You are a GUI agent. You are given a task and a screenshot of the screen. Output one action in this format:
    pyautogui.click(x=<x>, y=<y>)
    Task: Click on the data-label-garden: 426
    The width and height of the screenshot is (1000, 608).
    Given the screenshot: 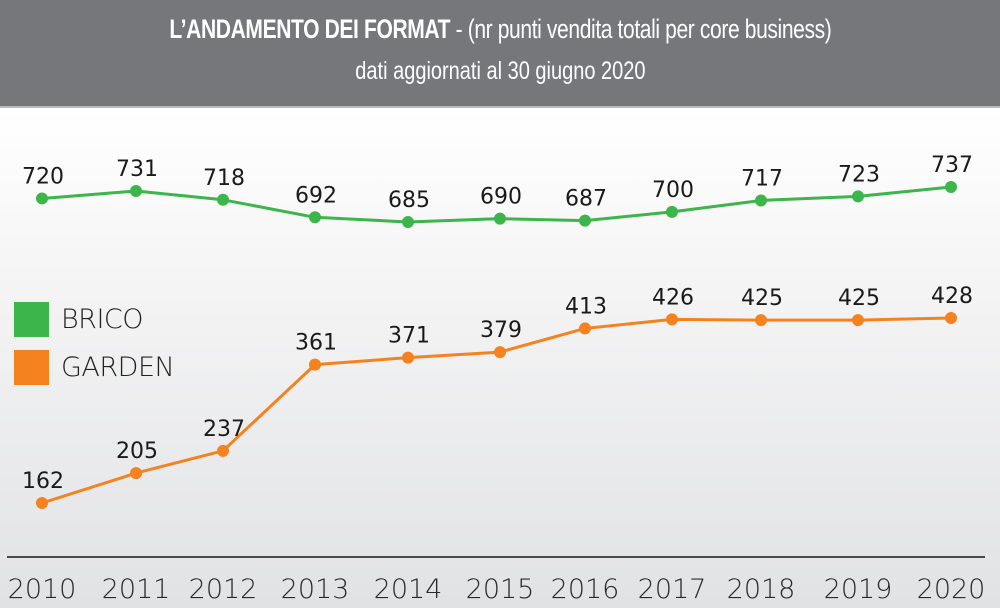 What is the action you would take?
    pyautogui.click(x=673, y=297)
    